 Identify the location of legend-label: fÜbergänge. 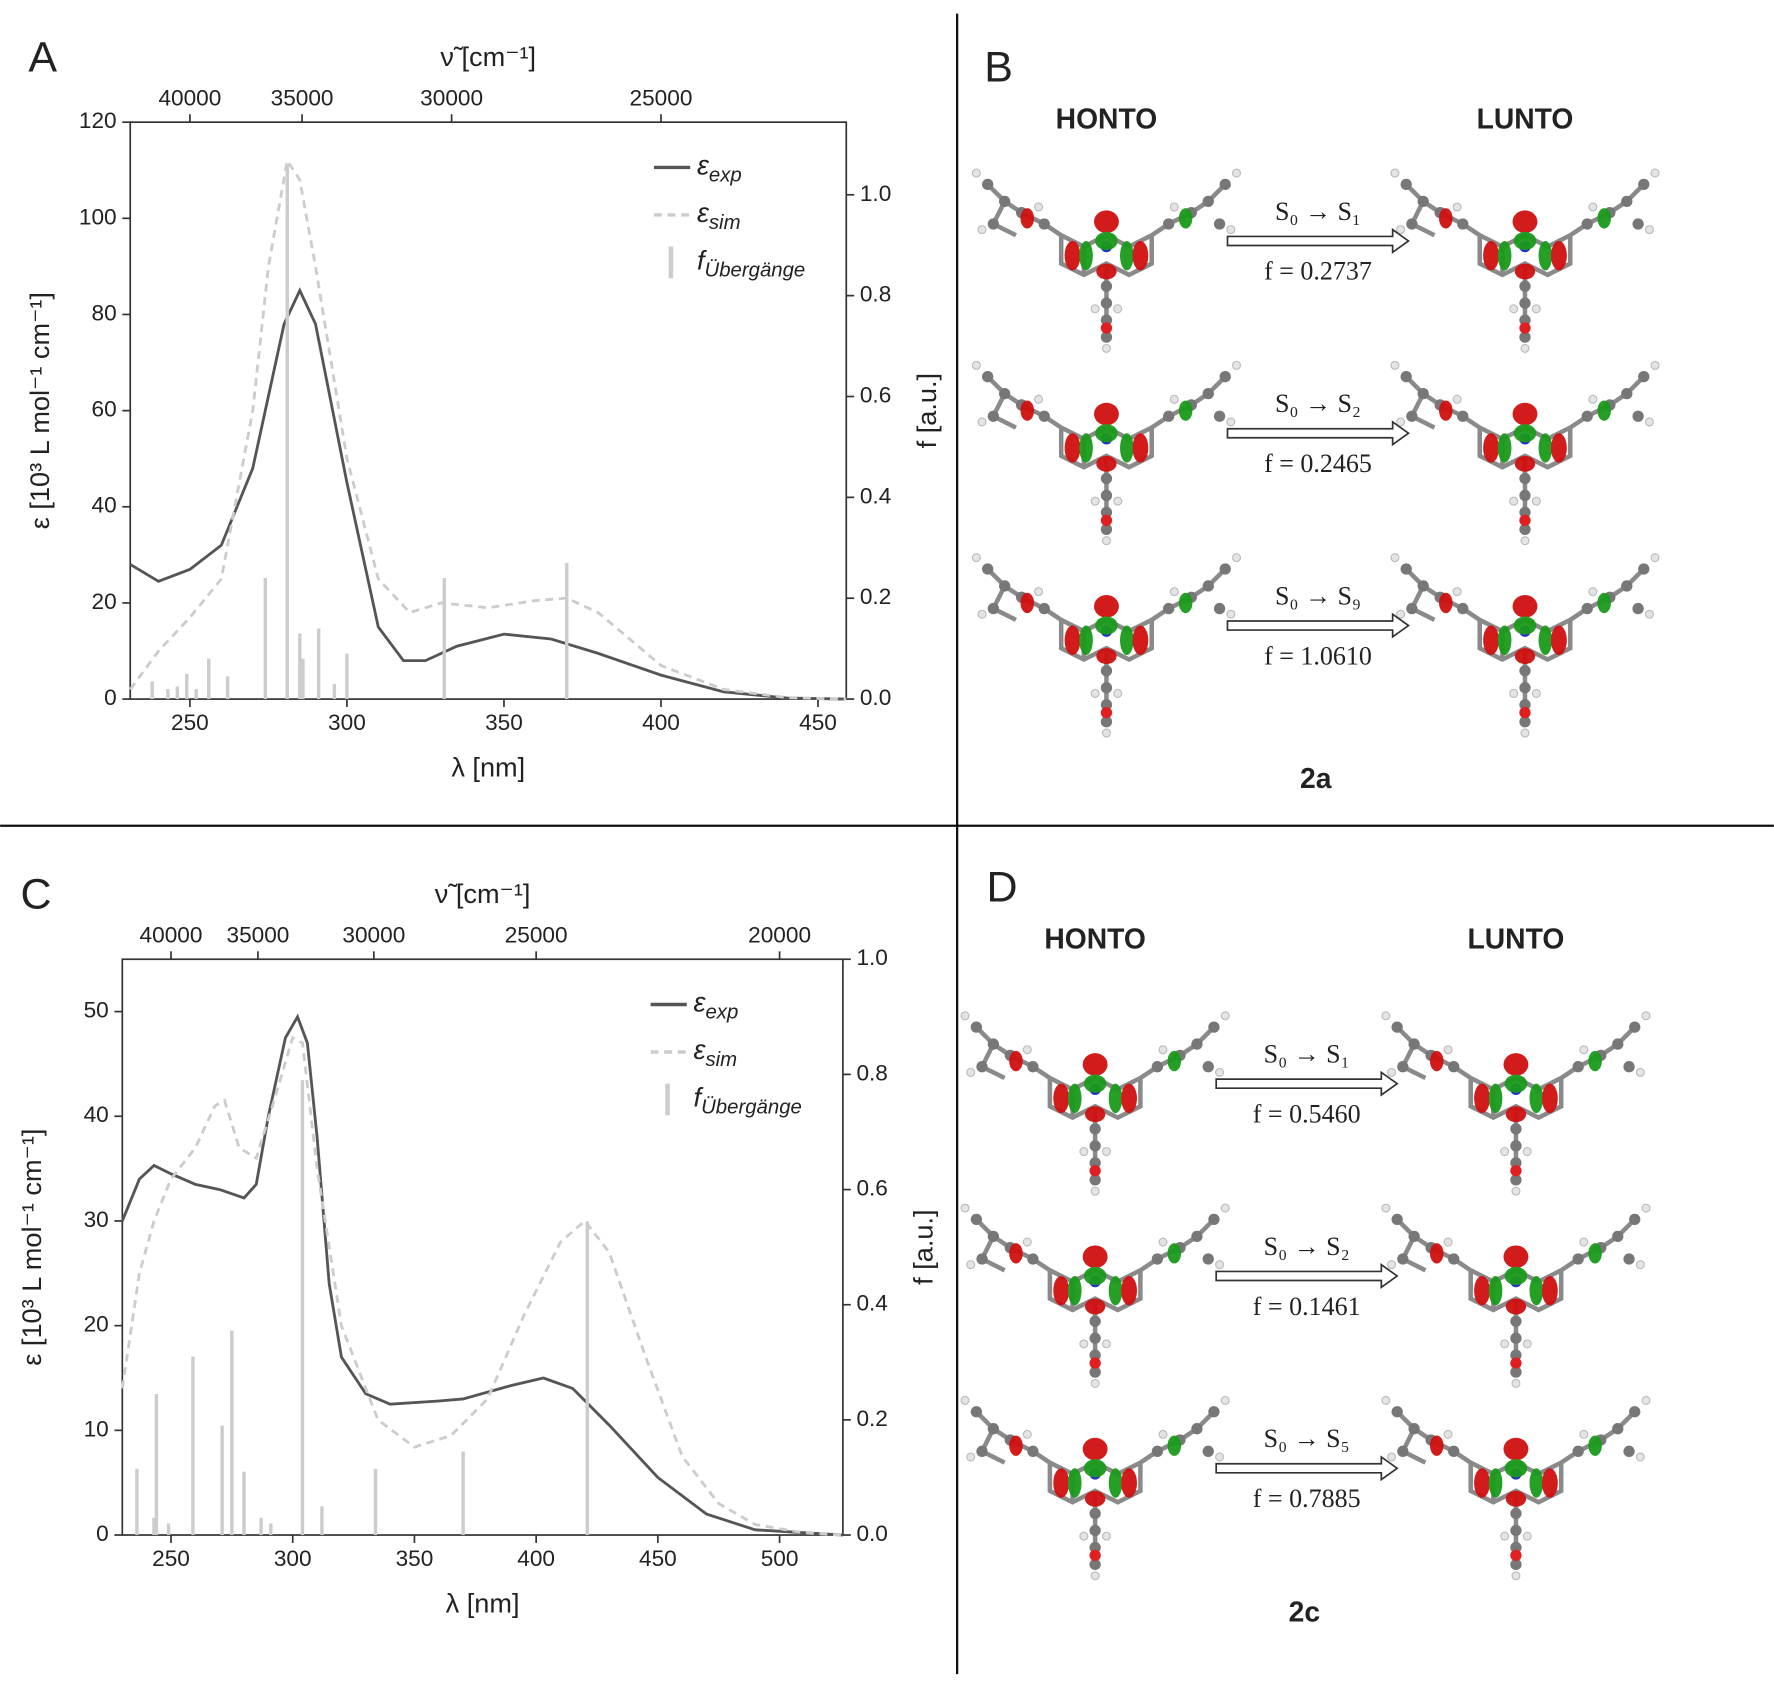
(751, 263).